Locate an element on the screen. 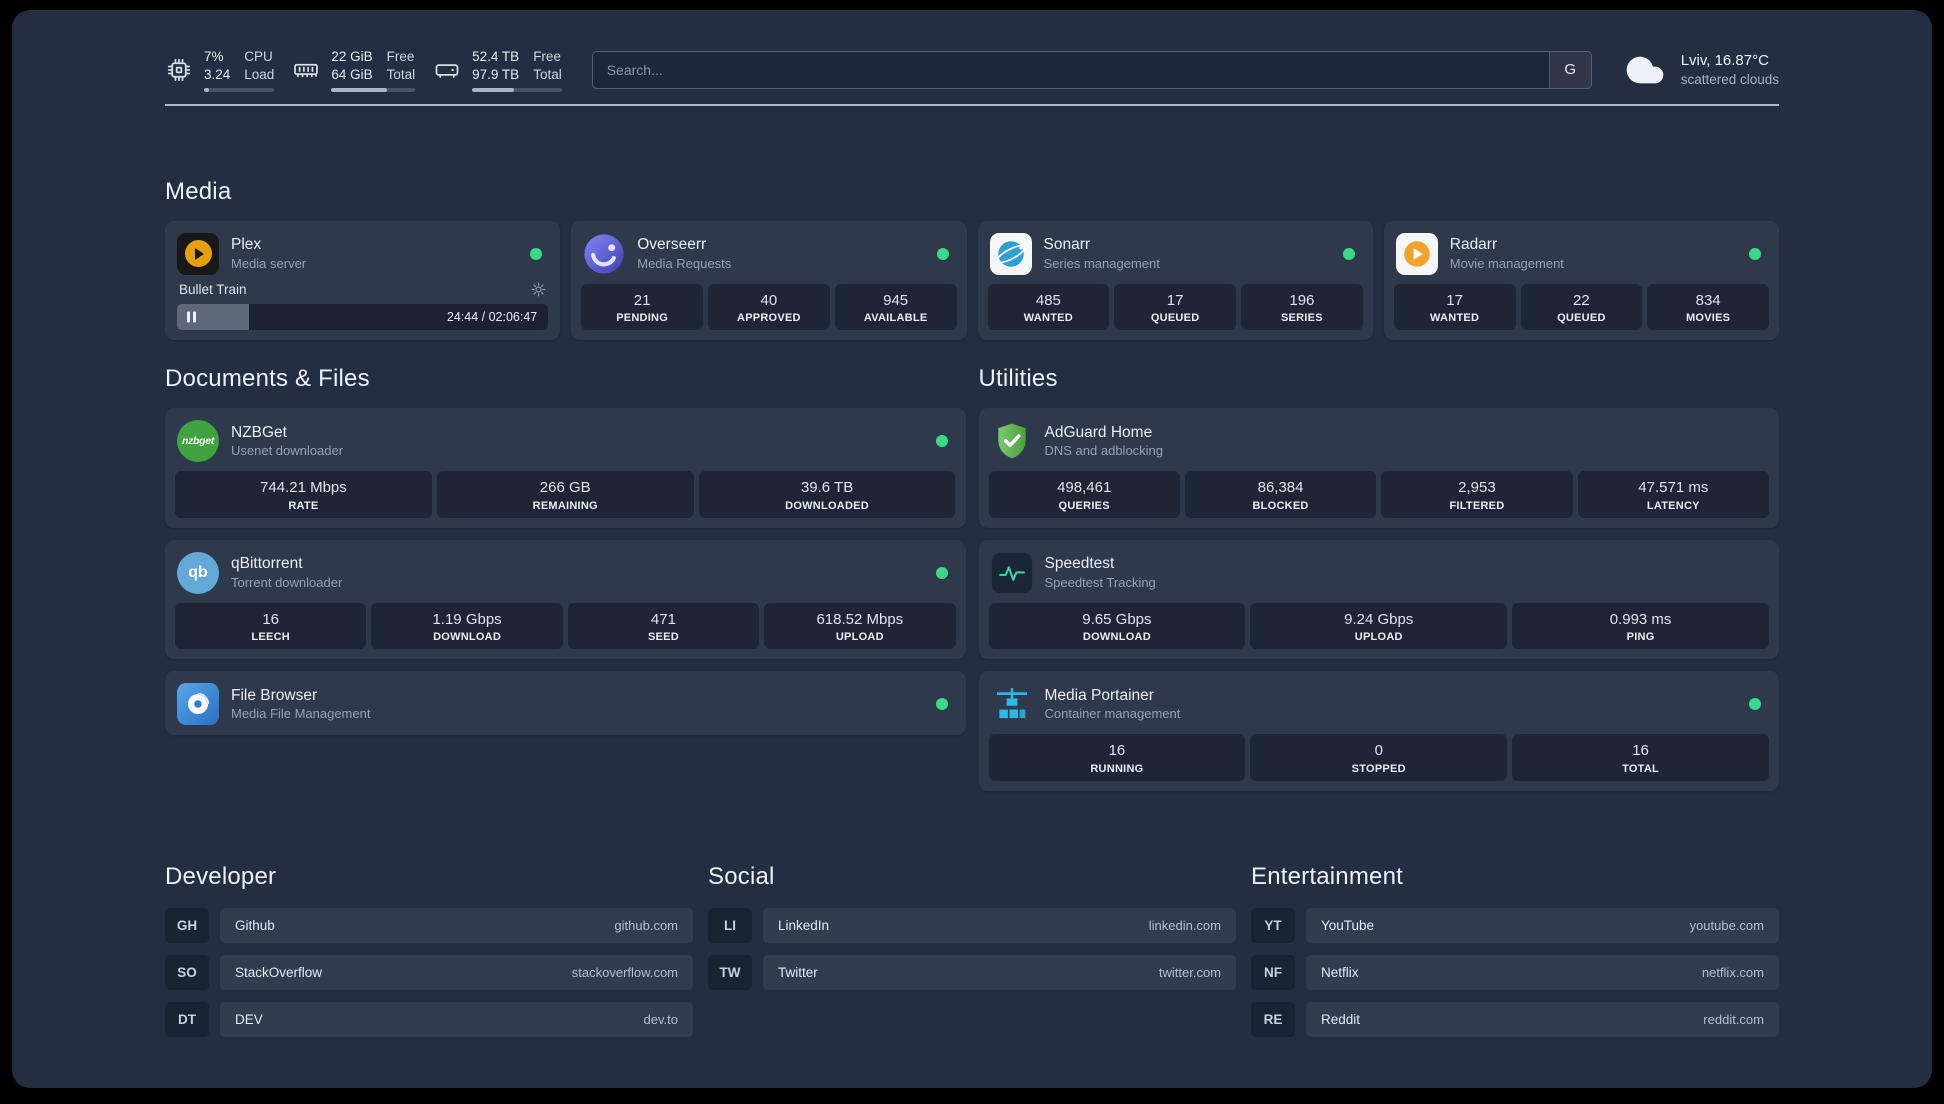 The image size is (1944, 1104). ram-total-value: 64 GiB is located at coordinates (352, 74).